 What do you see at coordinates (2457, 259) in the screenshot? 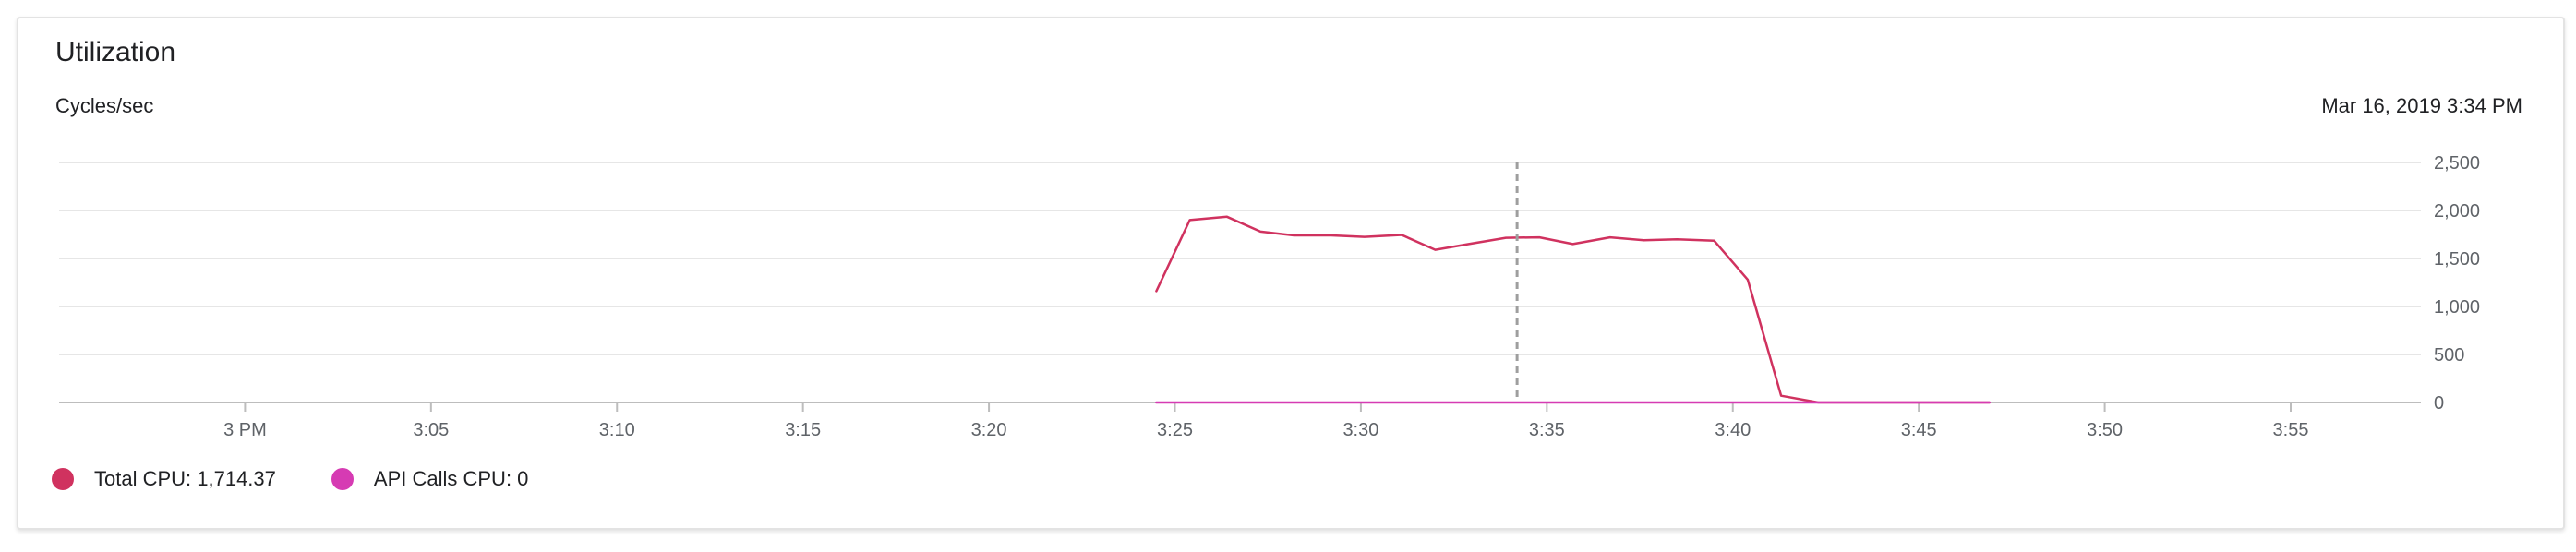
I see `y-tick-label: 1,500` at bounding box center [2457, 259].